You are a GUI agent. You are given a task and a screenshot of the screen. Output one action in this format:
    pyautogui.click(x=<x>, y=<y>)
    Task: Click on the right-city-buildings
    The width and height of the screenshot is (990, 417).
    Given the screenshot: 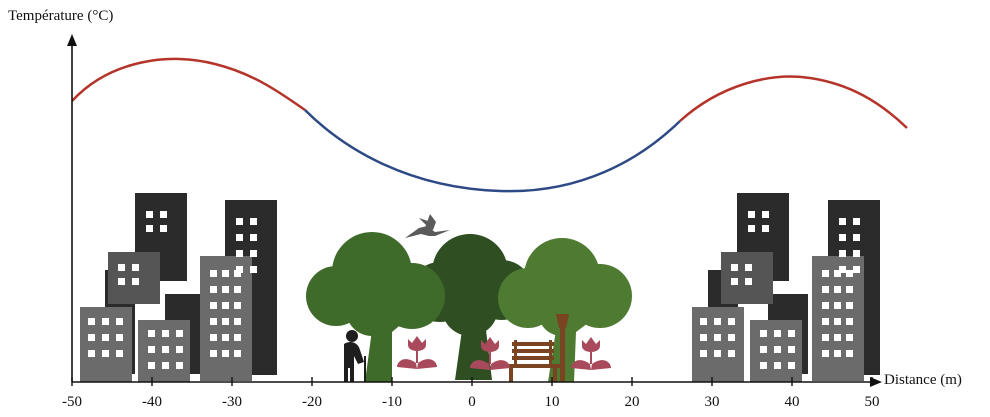 What is the action you would take?
    pyautogui.click(x=786, y=287)
    